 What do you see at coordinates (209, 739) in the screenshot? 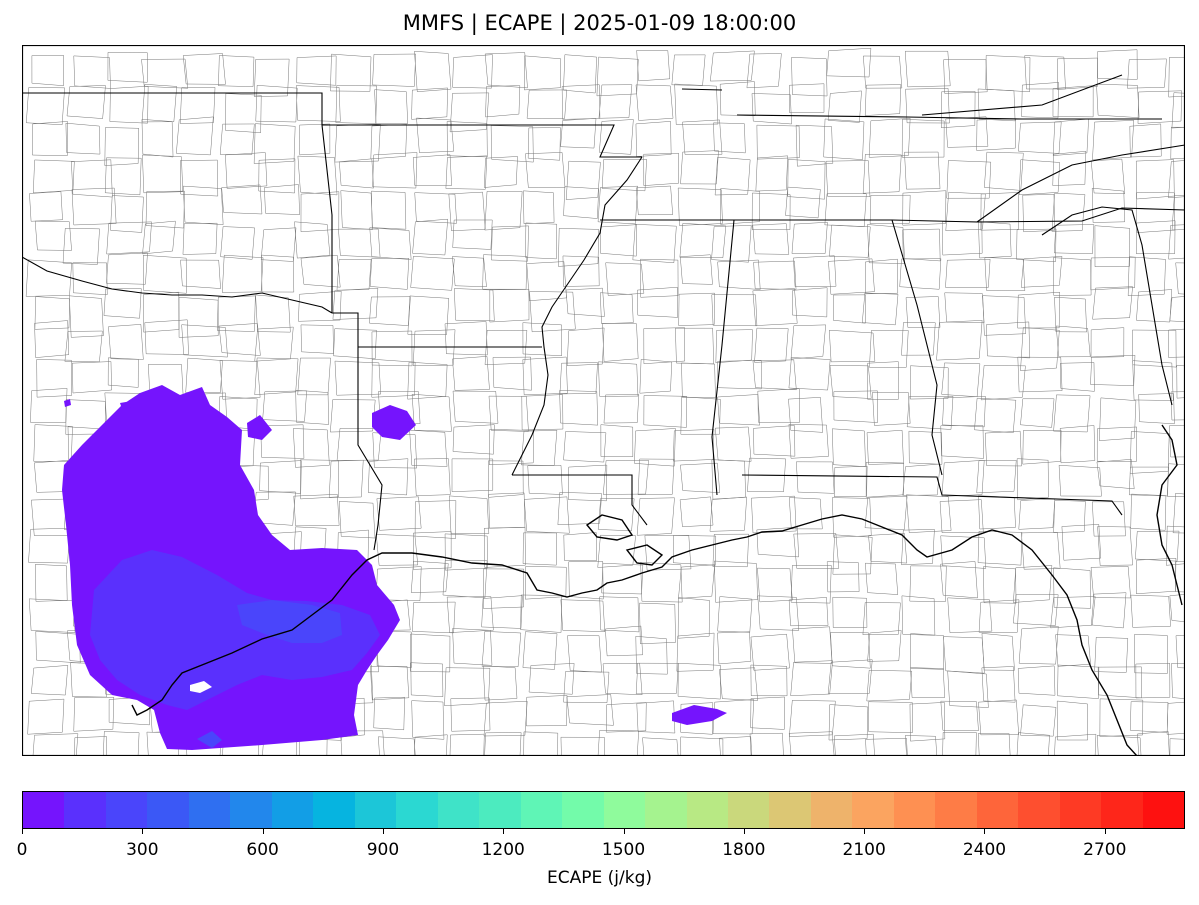
I see `ecape-region-south-texas` at bounding box center [209, 739].